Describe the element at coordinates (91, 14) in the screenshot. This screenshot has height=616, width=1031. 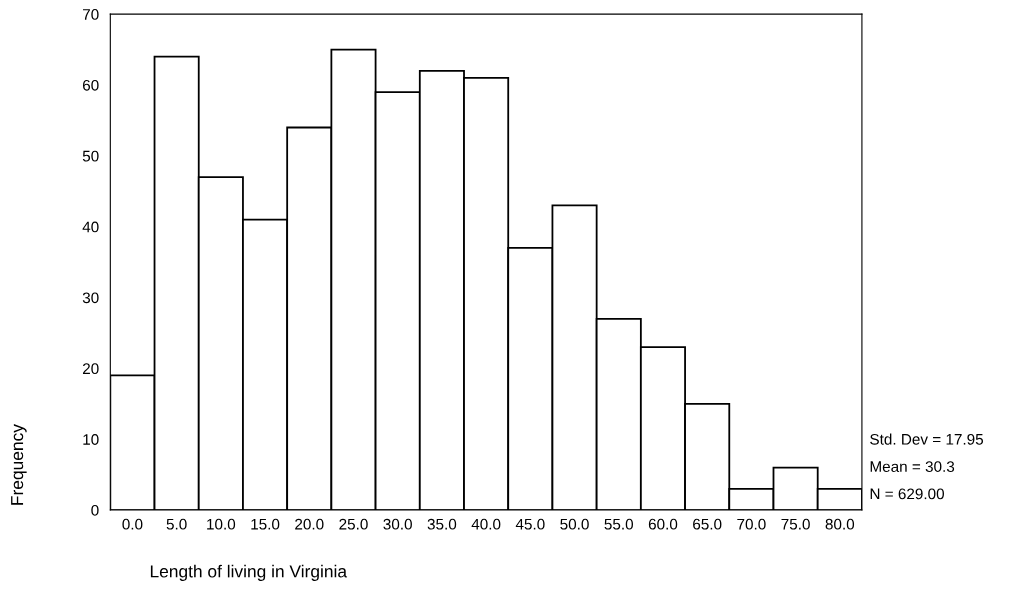
I see `y-tick-label: 70` at that location.